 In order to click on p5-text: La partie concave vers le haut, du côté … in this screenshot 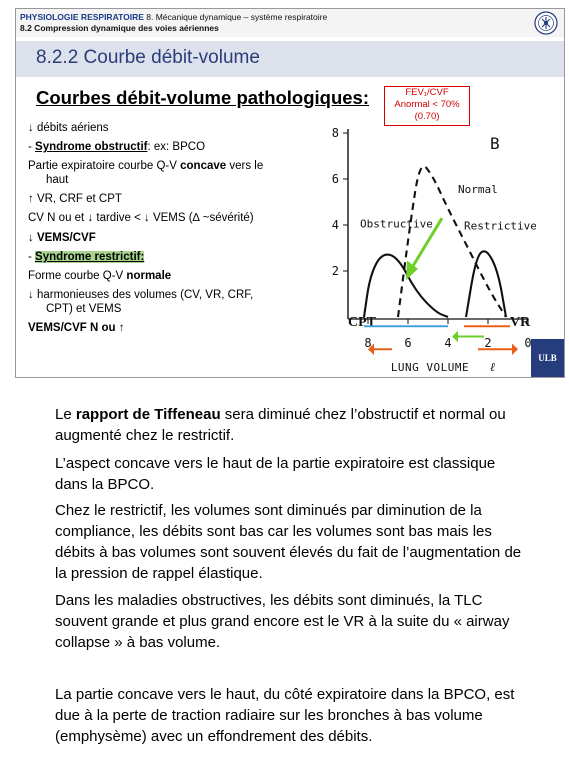, I will do `click(285, 715)`.